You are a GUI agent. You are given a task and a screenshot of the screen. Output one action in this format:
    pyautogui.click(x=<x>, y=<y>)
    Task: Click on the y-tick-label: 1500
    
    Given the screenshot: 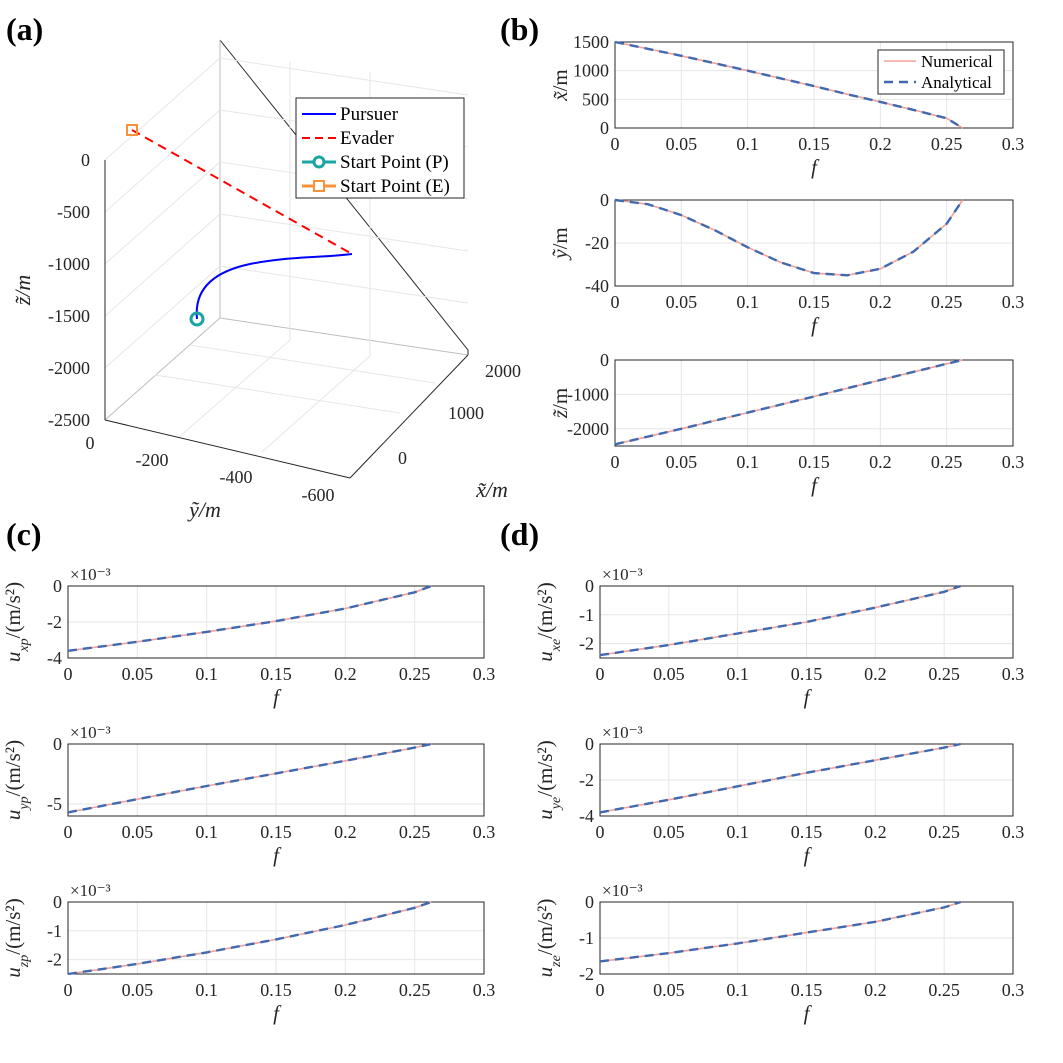 What is the action you would take?
    pyautogui.click(x=591, y=42)
    